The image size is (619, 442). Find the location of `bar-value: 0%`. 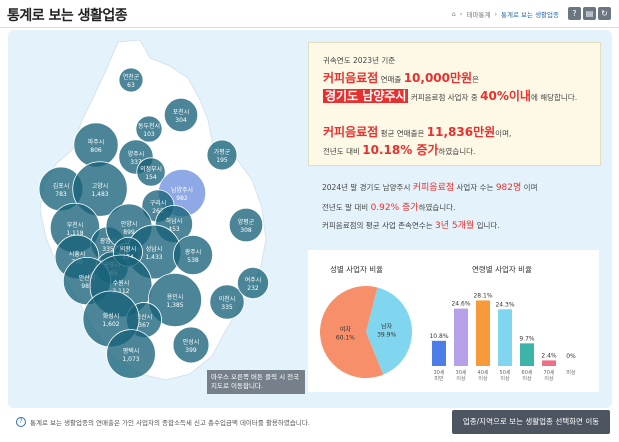

bar-value: 0% is located at coordinates (571, 356).